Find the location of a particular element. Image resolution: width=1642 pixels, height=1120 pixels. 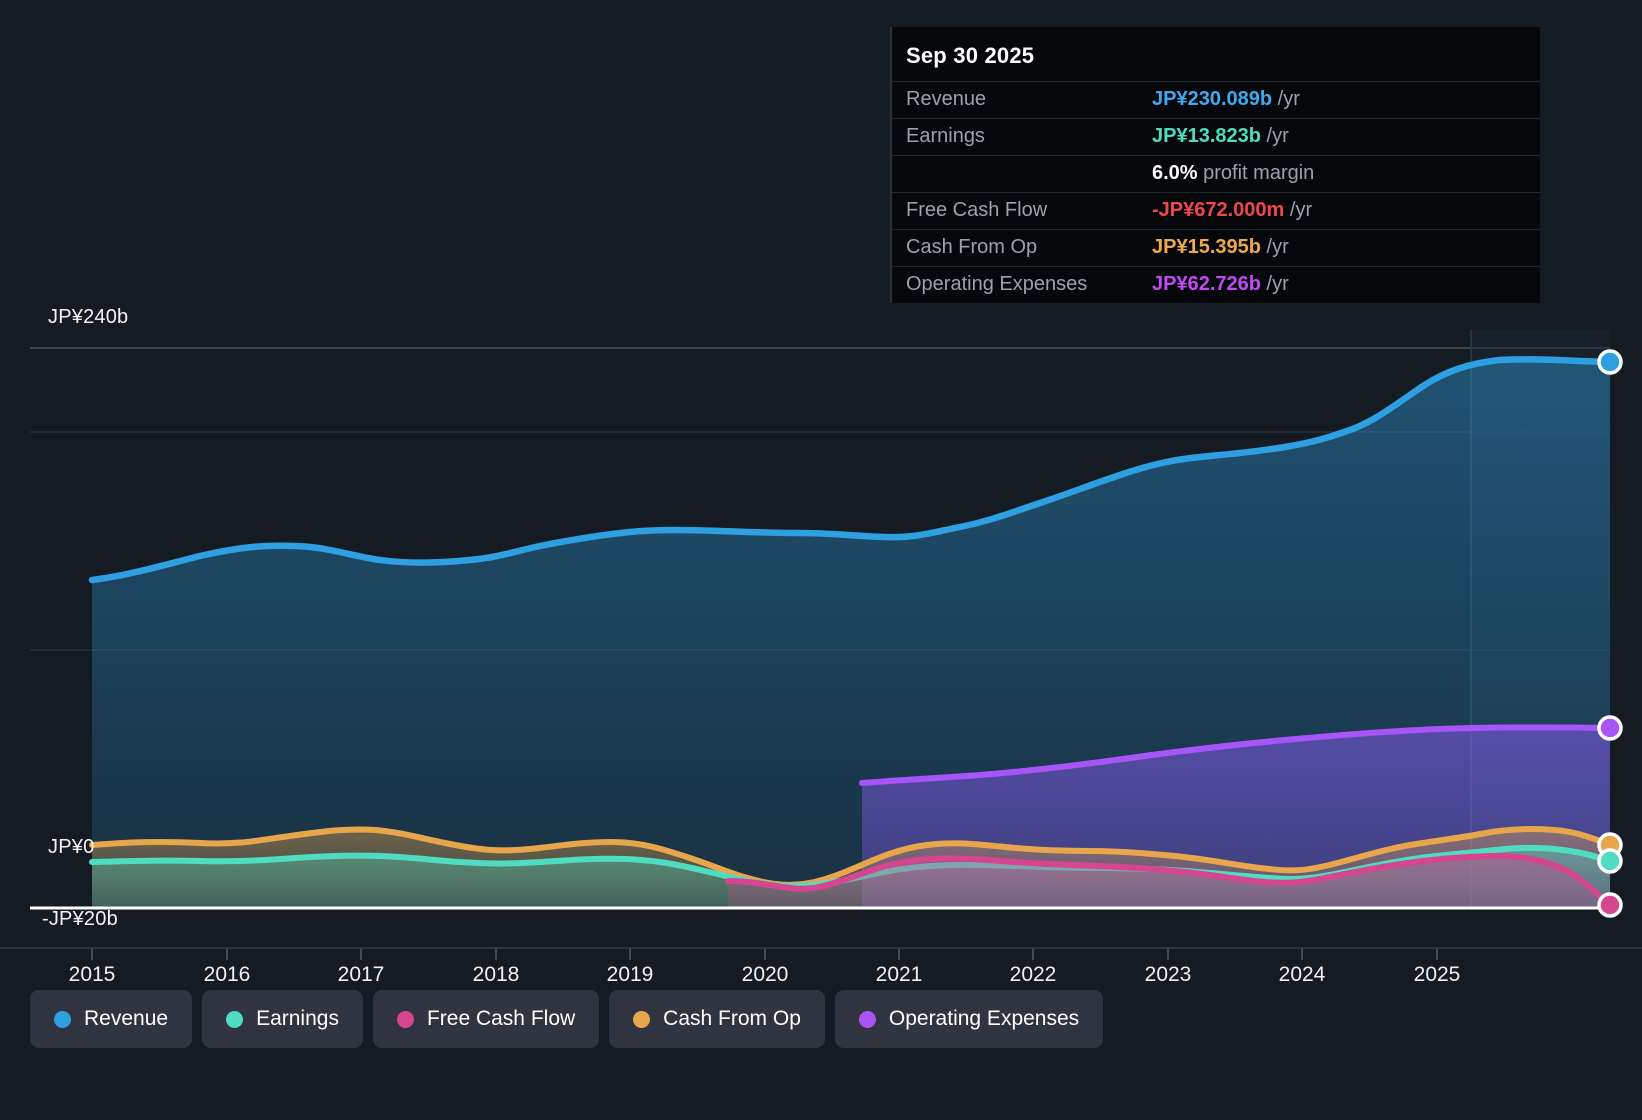

legend-item-revenue: Revenue is located at coordinates (111, 1019).